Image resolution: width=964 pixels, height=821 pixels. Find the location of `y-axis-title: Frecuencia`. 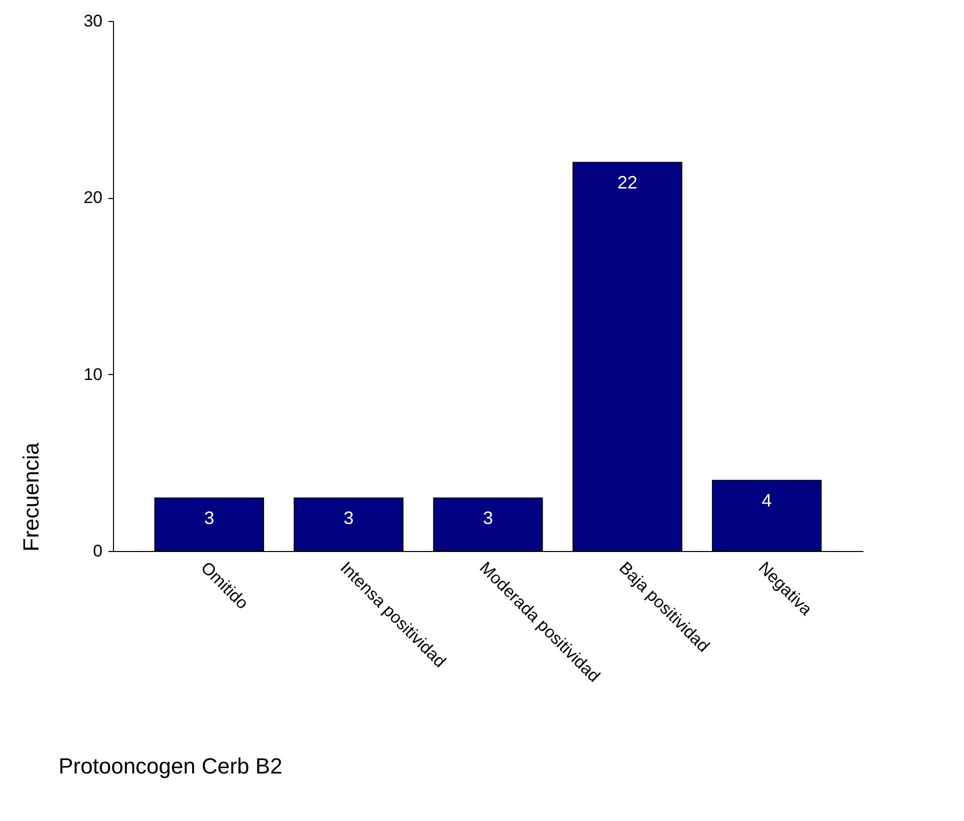

y-axis-title: Frecuencia is located at coordinates (31, 497).